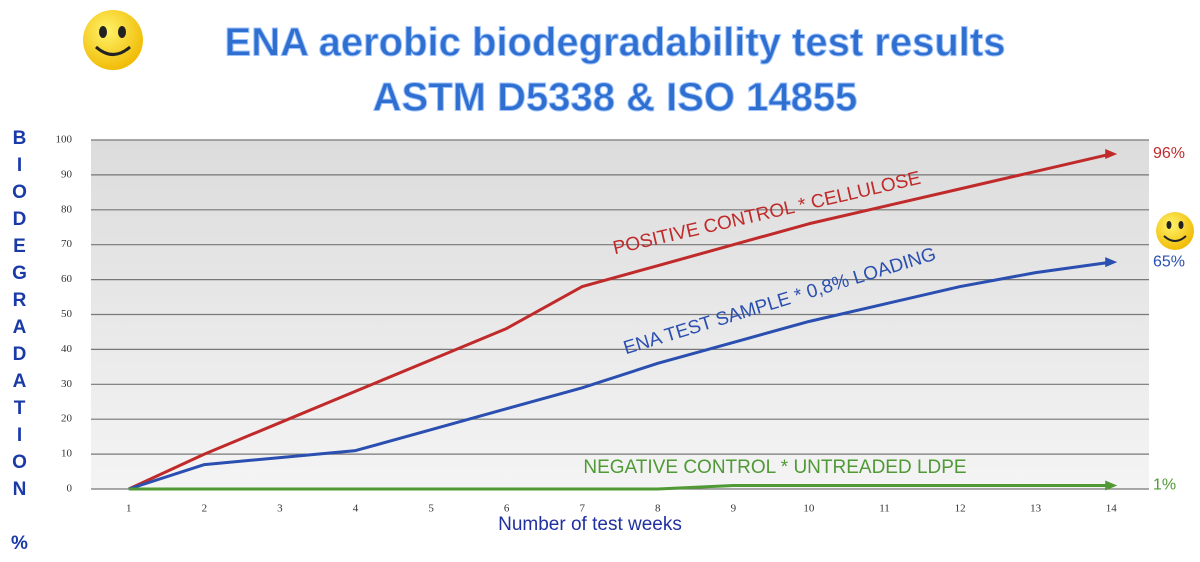  What do you see at coordinates (67, 384) in the screenshot?
I see `y-tick-label: 30` at bounding box center [67, 384].